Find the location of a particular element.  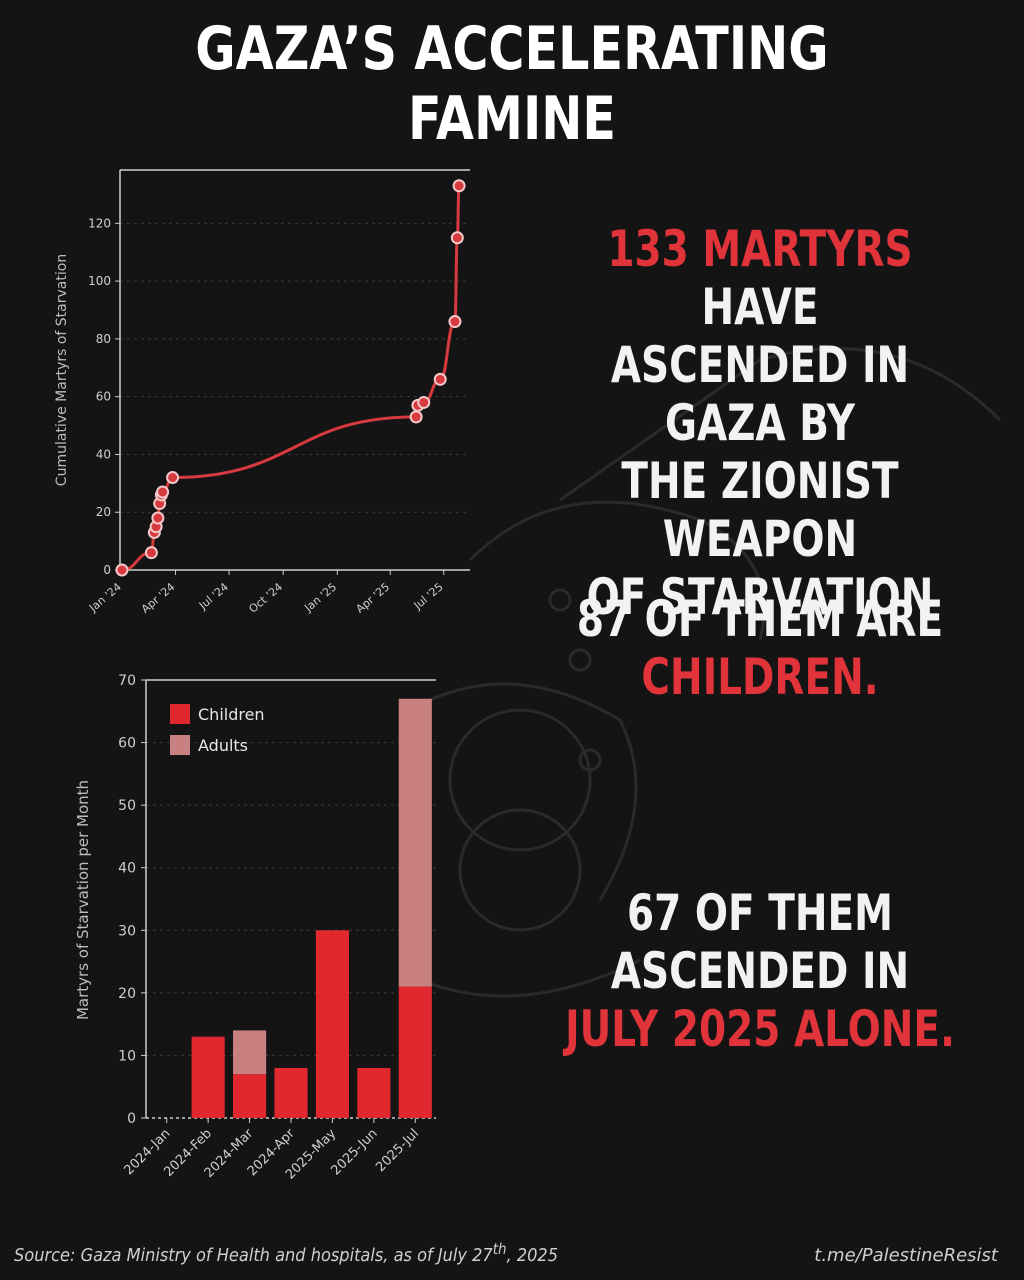

bar-chart-grid is located at coordinates (291, 899).